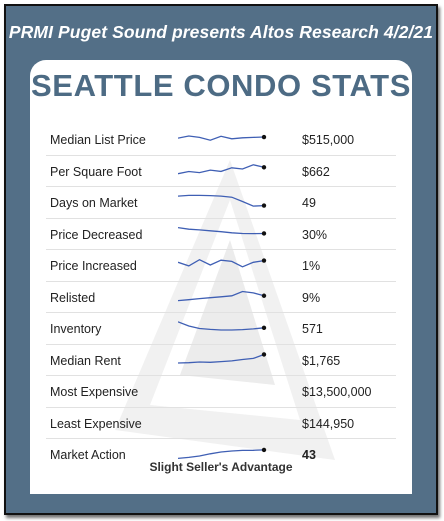 The image size is (444, 521). I want to click on market-action-description: Slight Seller's Advantage, so click(221, 467).